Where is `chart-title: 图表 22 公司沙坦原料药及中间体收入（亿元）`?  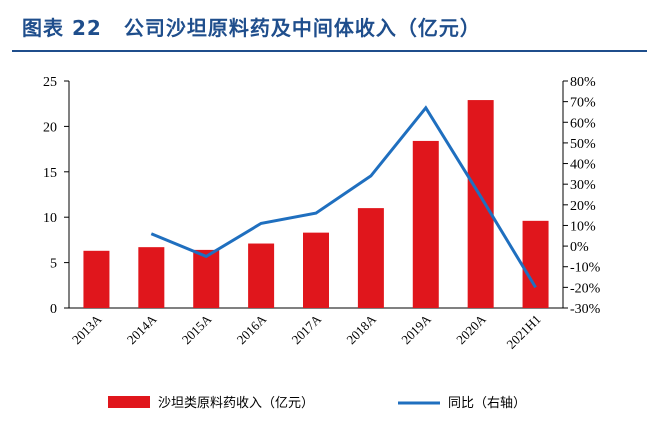
chart-title: 图表 22 公司沙坦原料药及中间体收入（亿元） is located at coordinates (251, 28).